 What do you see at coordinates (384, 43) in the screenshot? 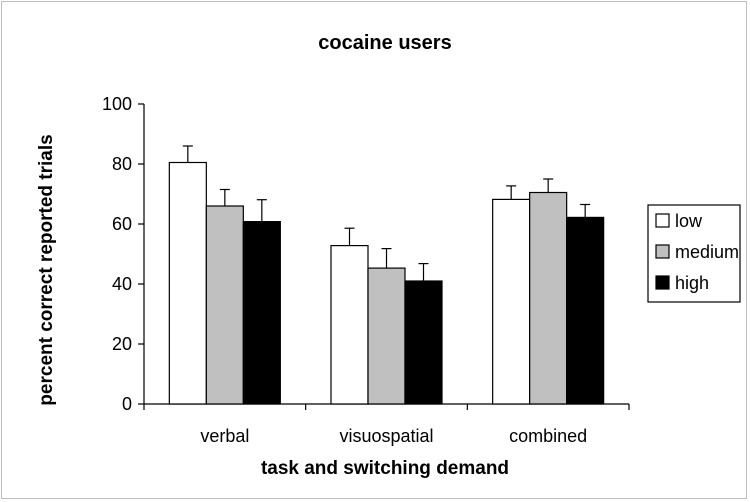
I see `chart-title: cocaine users` at bounding box center [384, 43].